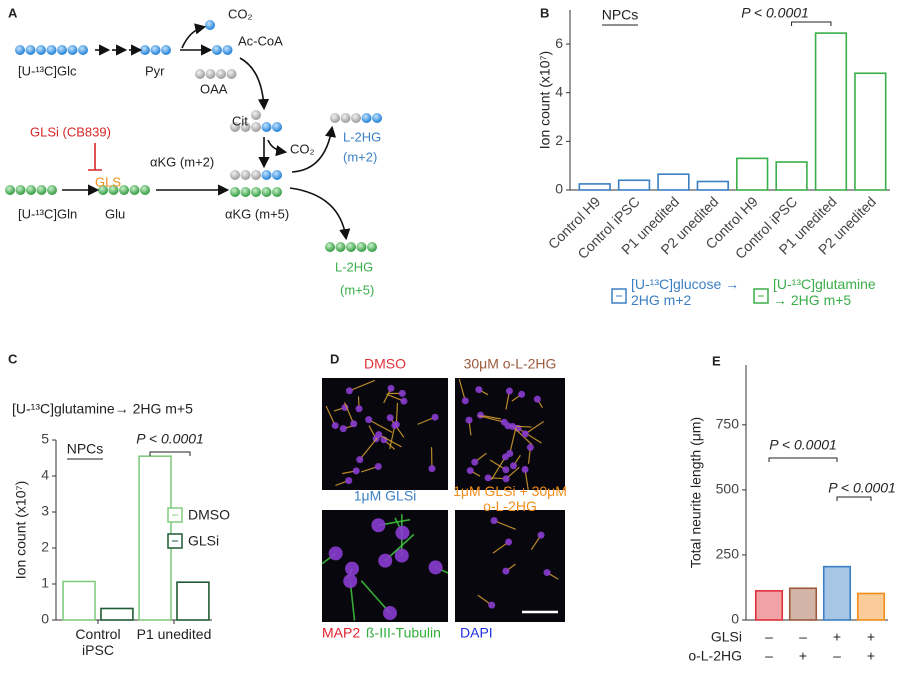 The height and width of the screenshot is (684, 900). I want to click on legend-label: [U-¹³C]glutamine → 2HG m+5, so click(824, 292).